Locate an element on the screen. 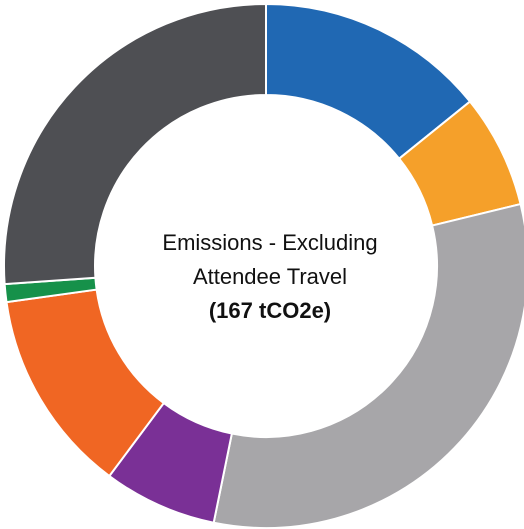 Image resolution: width=524 pixels, height=529 pixels. center-label-line2: Attendee Travel is located at coordinates (270, 276).